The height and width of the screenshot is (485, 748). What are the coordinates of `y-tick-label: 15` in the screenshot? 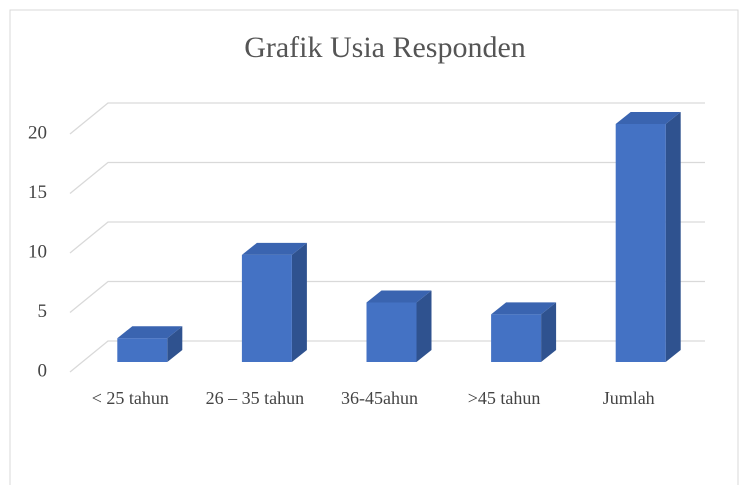 It's located at (37, 192).